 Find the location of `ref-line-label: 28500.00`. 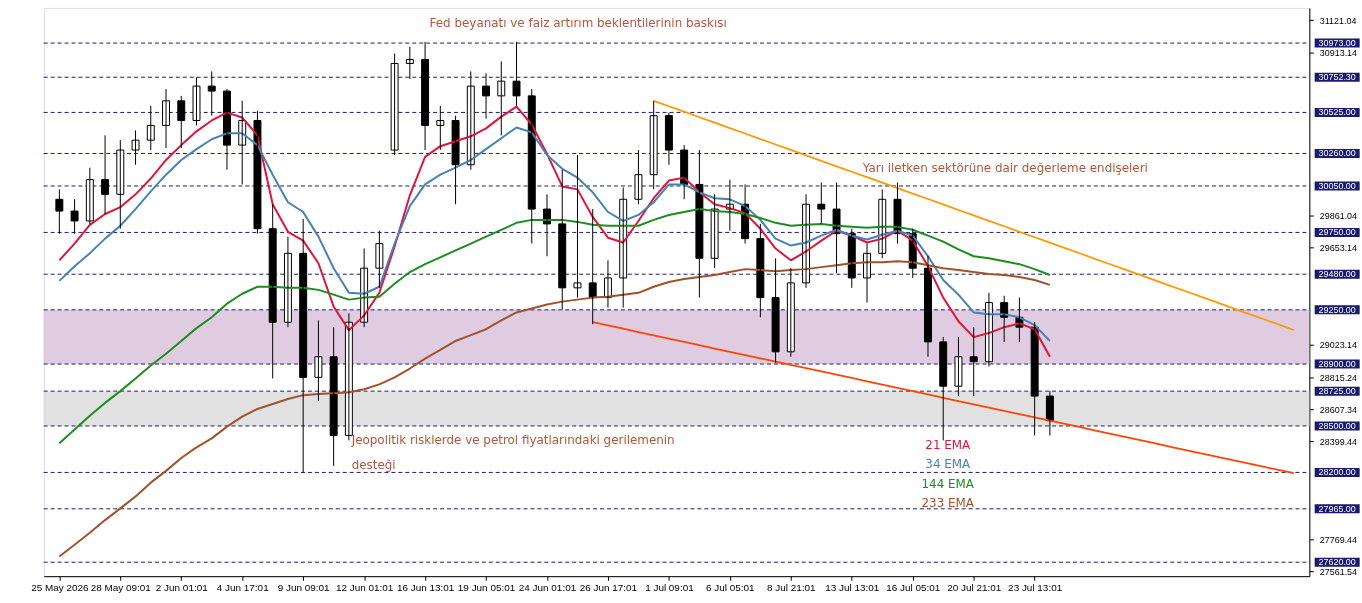

ref-line-label: 28500.00 is located at coordinates (1337, 425).